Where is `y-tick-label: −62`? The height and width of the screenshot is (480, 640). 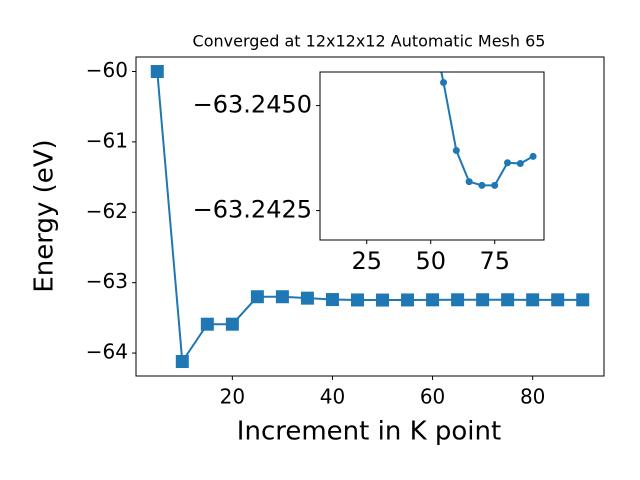 y-tick-label: −62 is located at coordinates (107, 211).